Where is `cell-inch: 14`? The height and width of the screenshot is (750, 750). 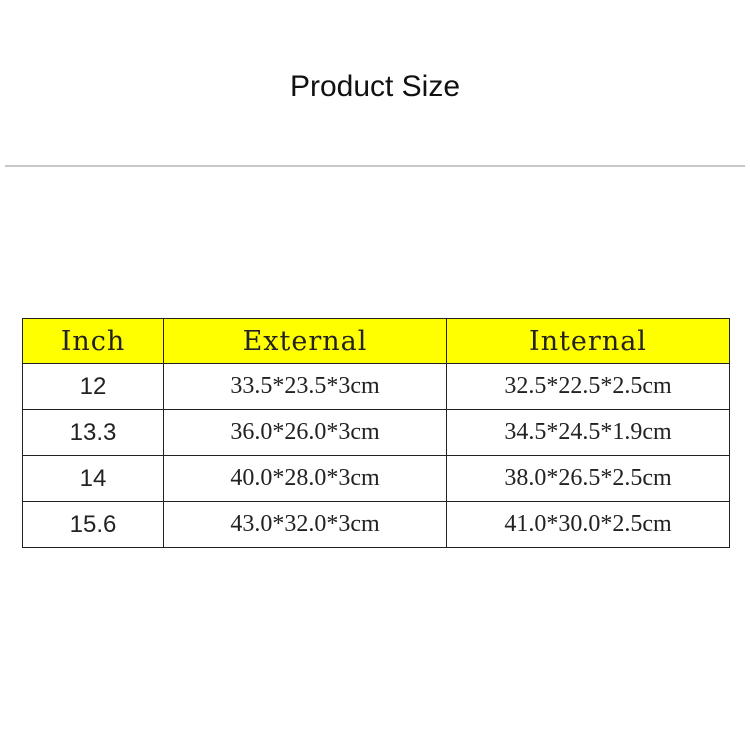
cell-inch: 14 is located at coordinates (93, 478).